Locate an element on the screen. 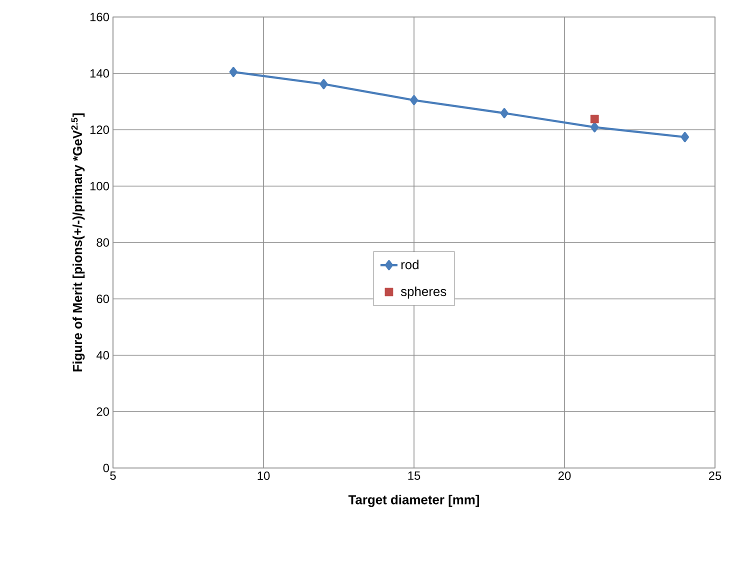 The height and width of the screenshot is (566, 737). legend-label: spheres is located at coordinates (423, 292).